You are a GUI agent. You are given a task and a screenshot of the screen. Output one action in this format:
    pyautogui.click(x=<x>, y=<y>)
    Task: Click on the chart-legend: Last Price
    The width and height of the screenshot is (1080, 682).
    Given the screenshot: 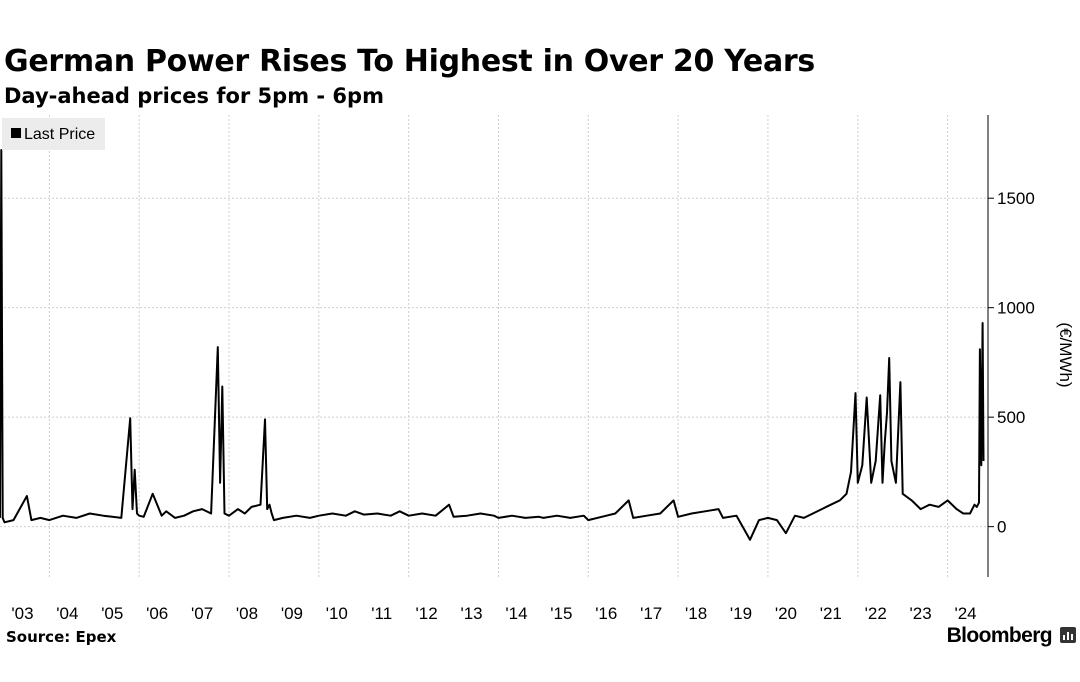 What is the action you would take?
    pyautogui.click(x=53, y=134)
    